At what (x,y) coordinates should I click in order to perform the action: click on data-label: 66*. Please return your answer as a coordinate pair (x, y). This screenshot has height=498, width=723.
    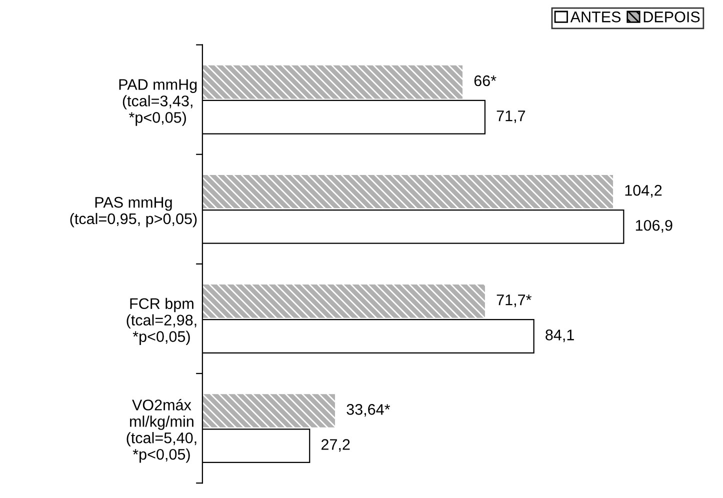
    Looking at the image, I should click on (485, 80).